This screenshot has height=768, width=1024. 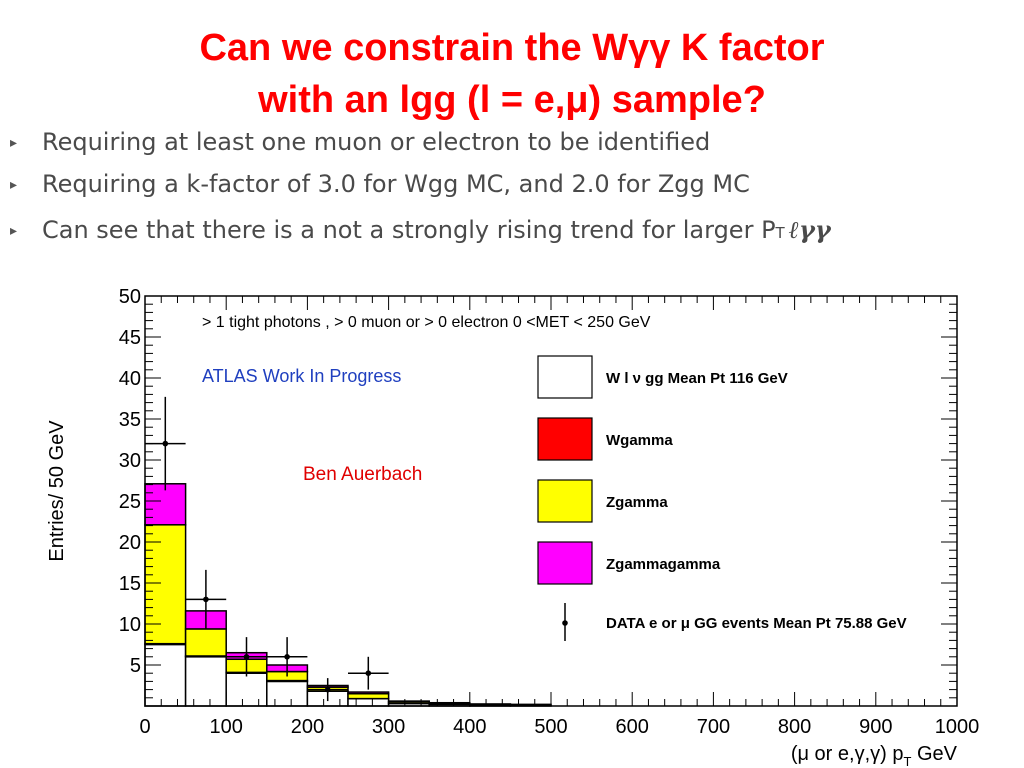 I want to click on y-tick-label: 25, so click(x=130, y=502).